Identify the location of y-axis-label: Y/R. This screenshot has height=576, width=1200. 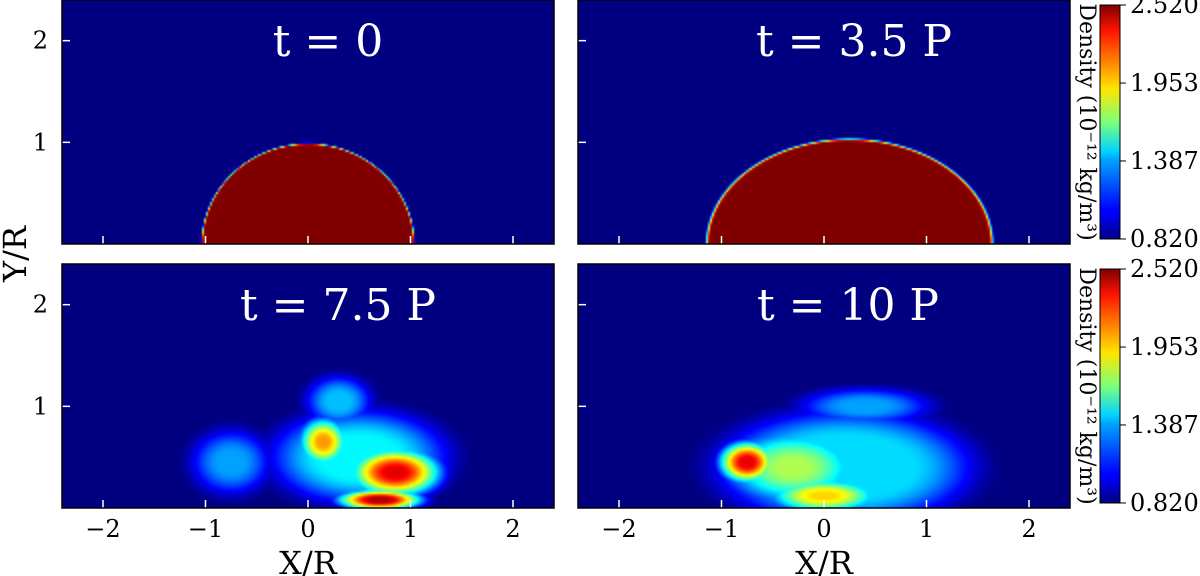
(17, 254).